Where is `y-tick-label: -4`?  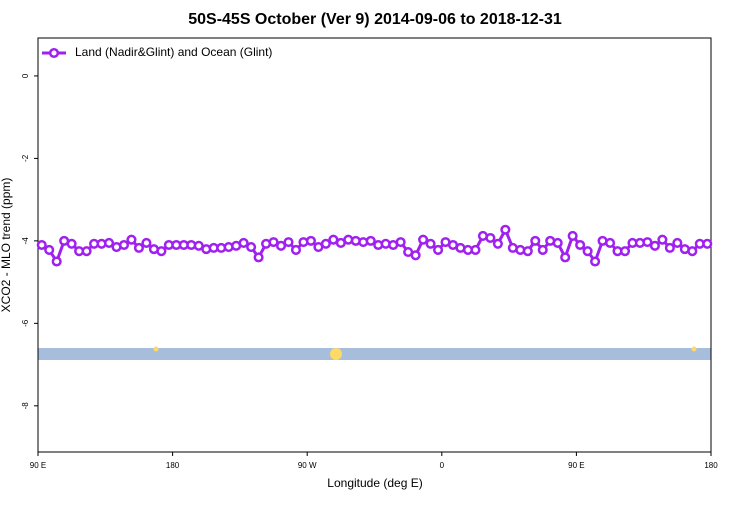
y-tick-label: -4 is located at coordinates (25, 241).